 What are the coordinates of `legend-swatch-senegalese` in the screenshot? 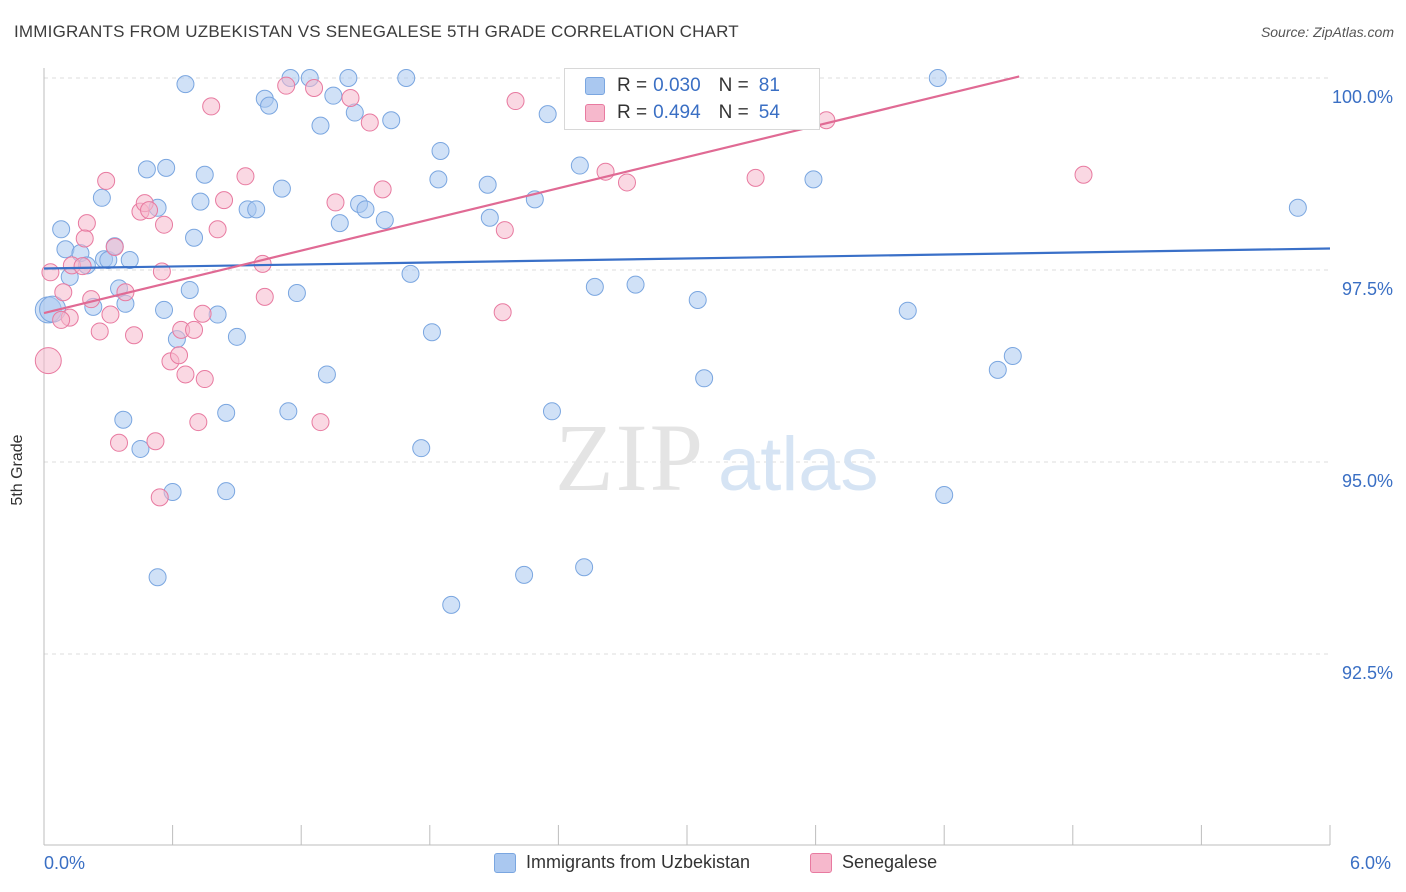 It's located at (821, 862).